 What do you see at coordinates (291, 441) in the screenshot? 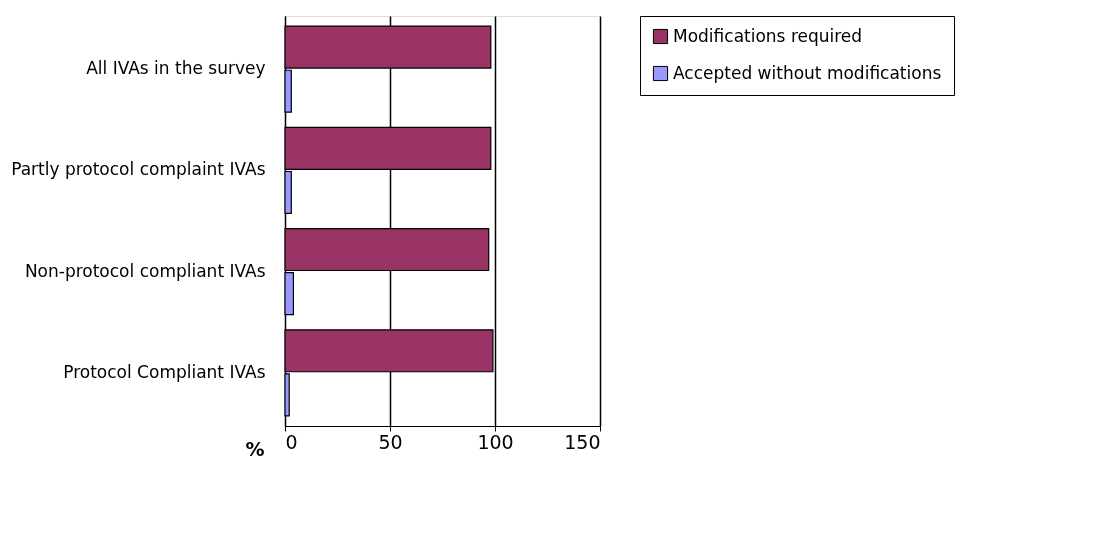
I see `x-tick-label: 0` at bounding box center [291, 441].